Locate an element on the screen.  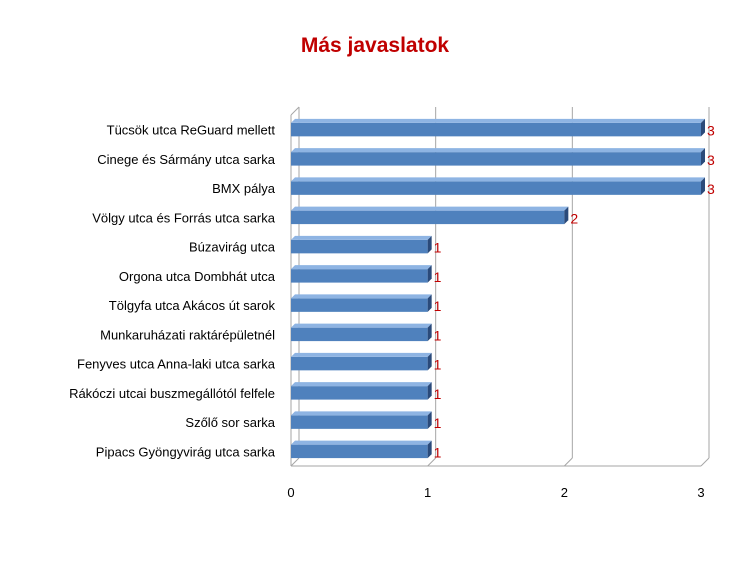
wall-top-edge is located at coordinates (295, 111).